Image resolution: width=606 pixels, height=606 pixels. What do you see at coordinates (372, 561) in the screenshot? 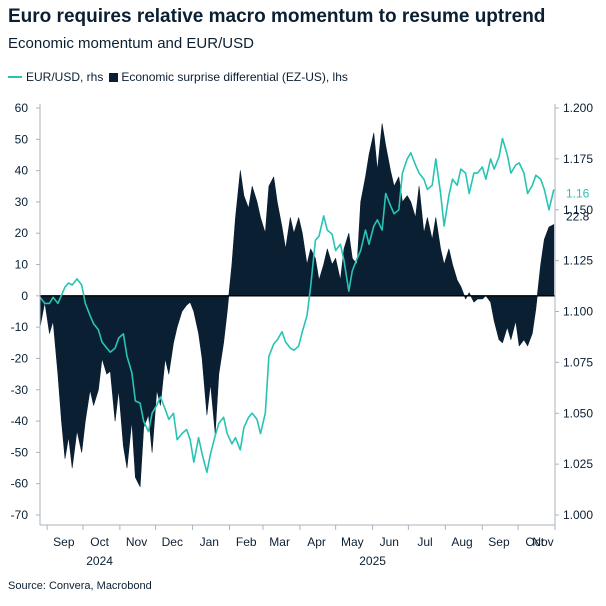
I see `x-year-label: 2025` at bounding box center [372, 561].